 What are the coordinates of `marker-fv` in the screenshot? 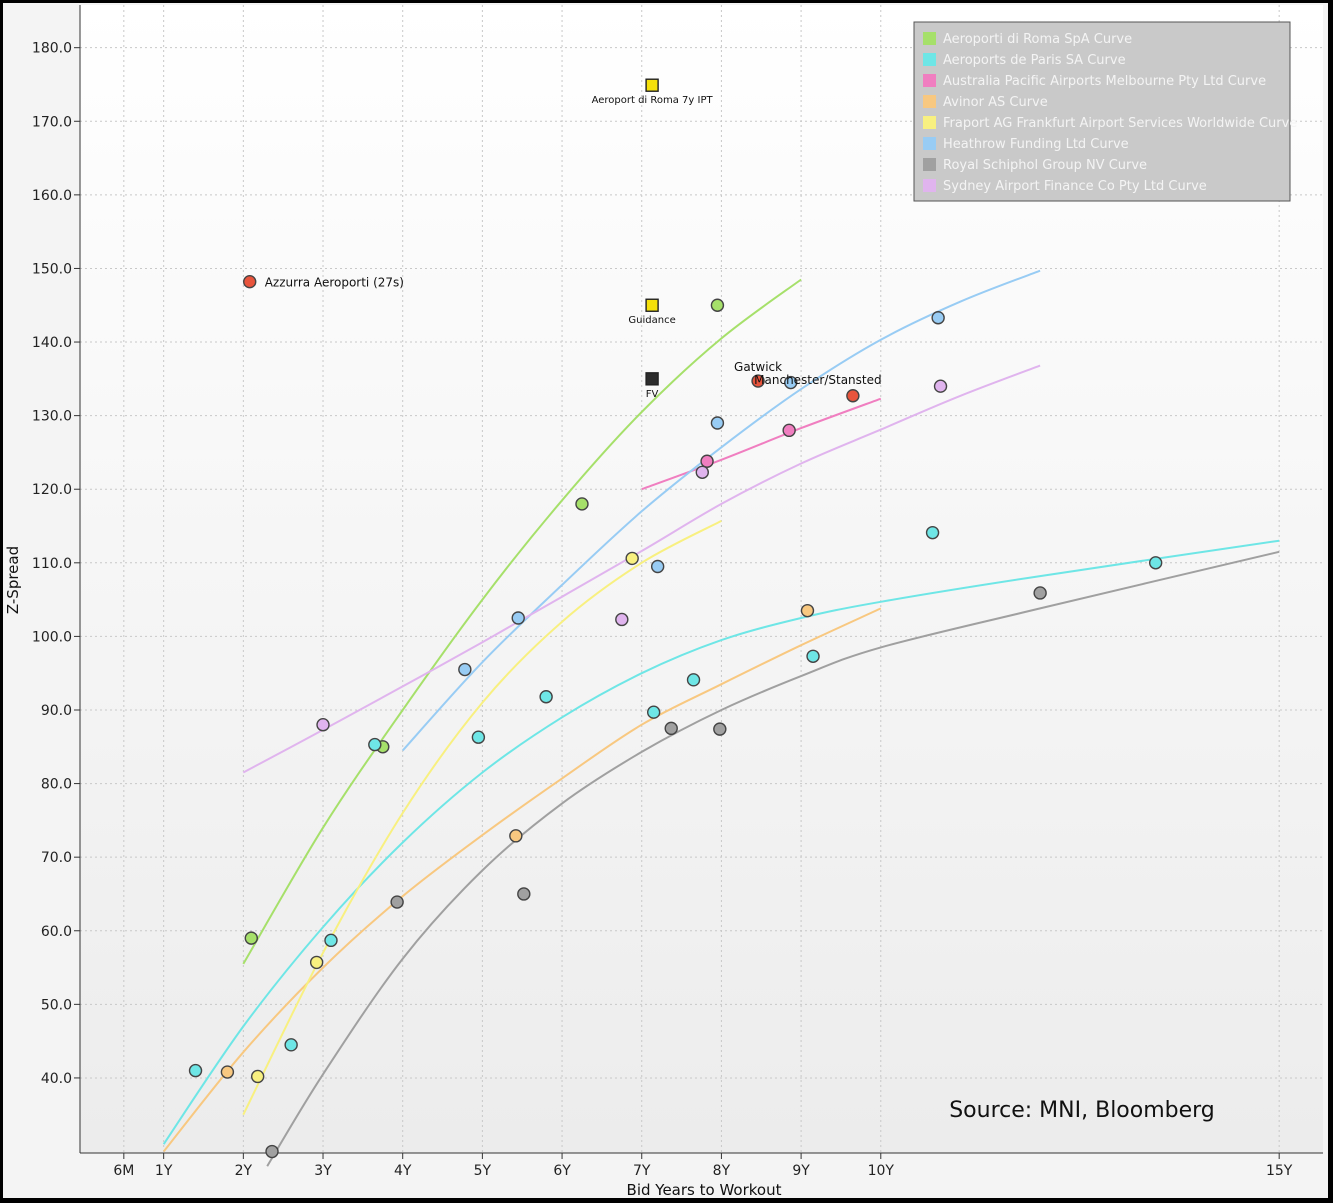 It's located at (652, 379).